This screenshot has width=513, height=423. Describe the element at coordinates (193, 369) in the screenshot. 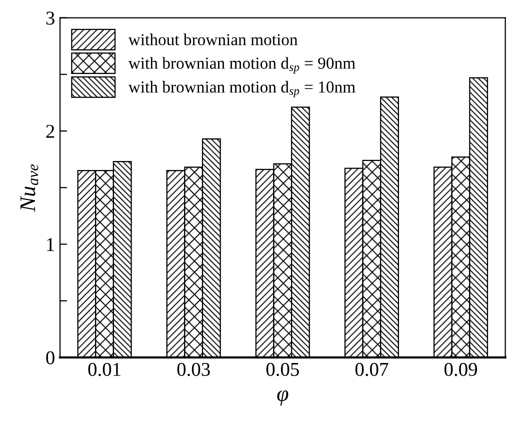

I see `x-tick-label: 0.03` at that location.